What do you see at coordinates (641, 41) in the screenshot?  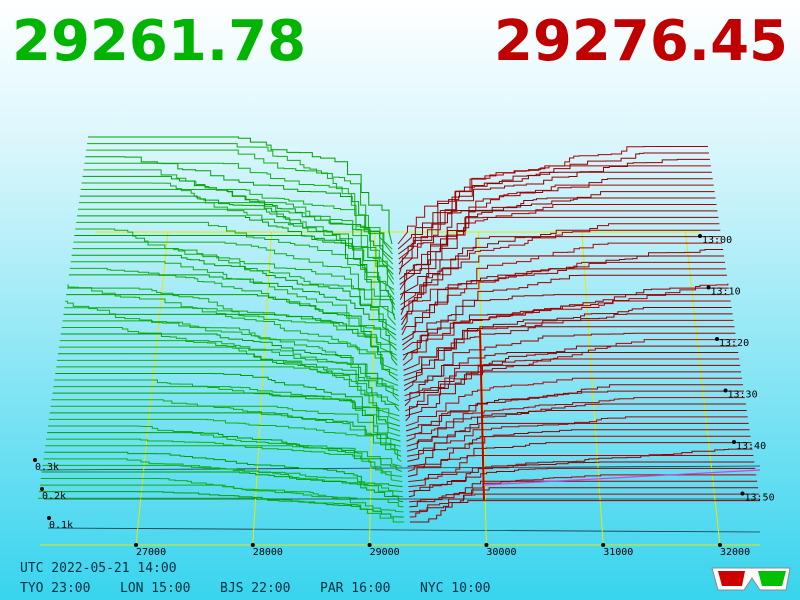 I see `ask-price: 29276.45` at bounding box center [641, 41].